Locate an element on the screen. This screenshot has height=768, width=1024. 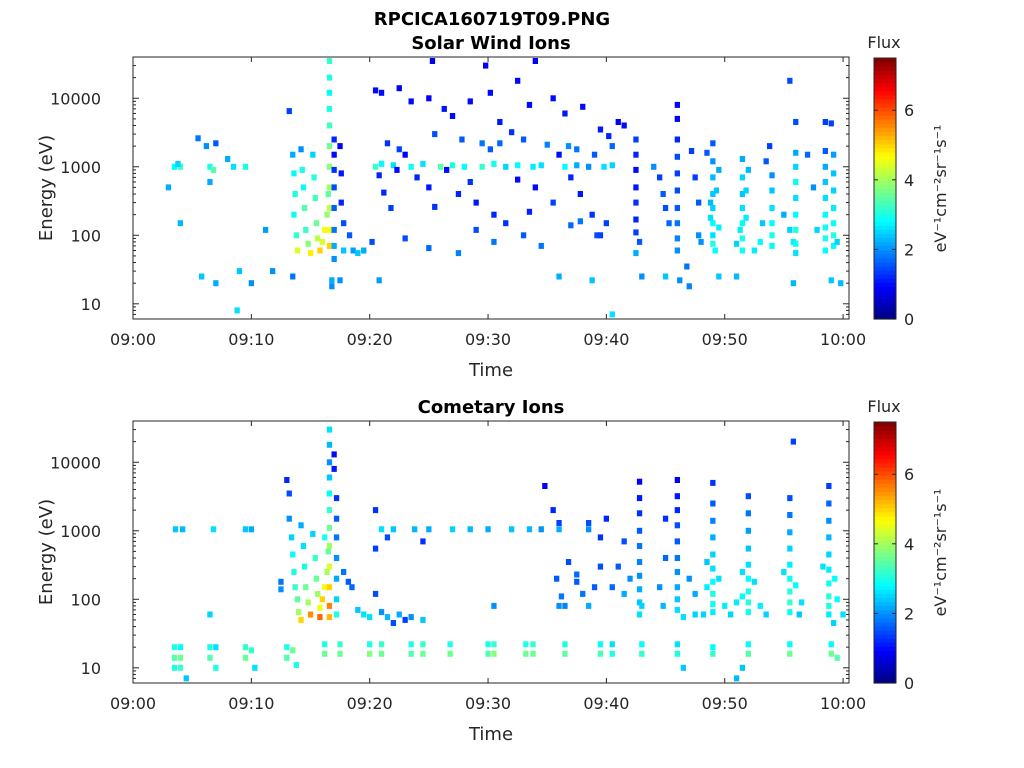
y-tick-label: 1000 is located at coordinates (80, 531).